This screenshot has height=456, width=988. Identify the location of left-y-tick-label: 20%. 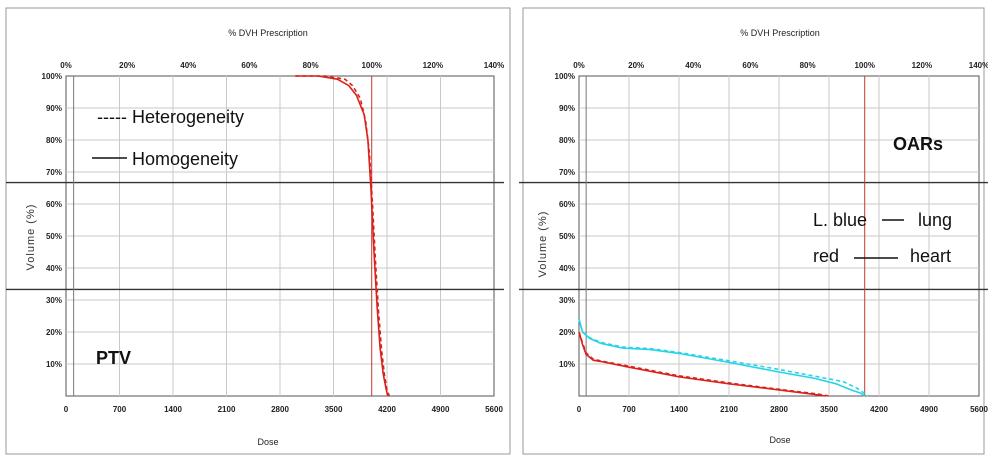
(54, 332).